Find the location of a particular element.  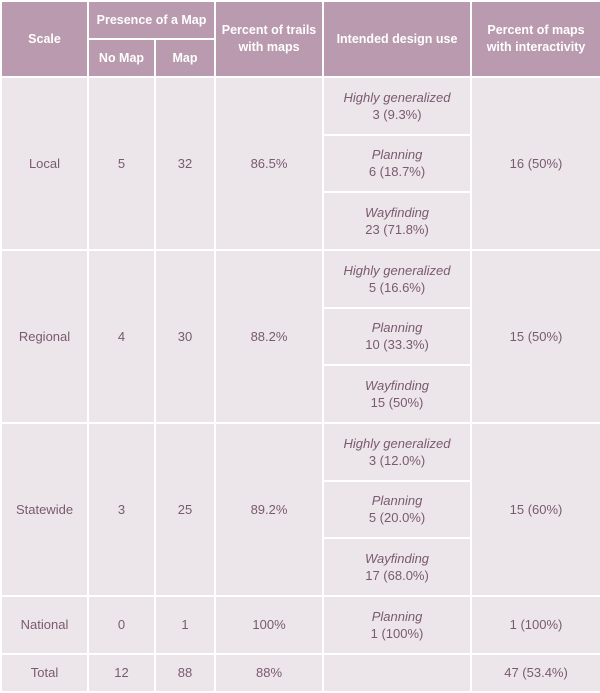

design-use-value: 10 (33.3%) is located at coordinates (397, 345).